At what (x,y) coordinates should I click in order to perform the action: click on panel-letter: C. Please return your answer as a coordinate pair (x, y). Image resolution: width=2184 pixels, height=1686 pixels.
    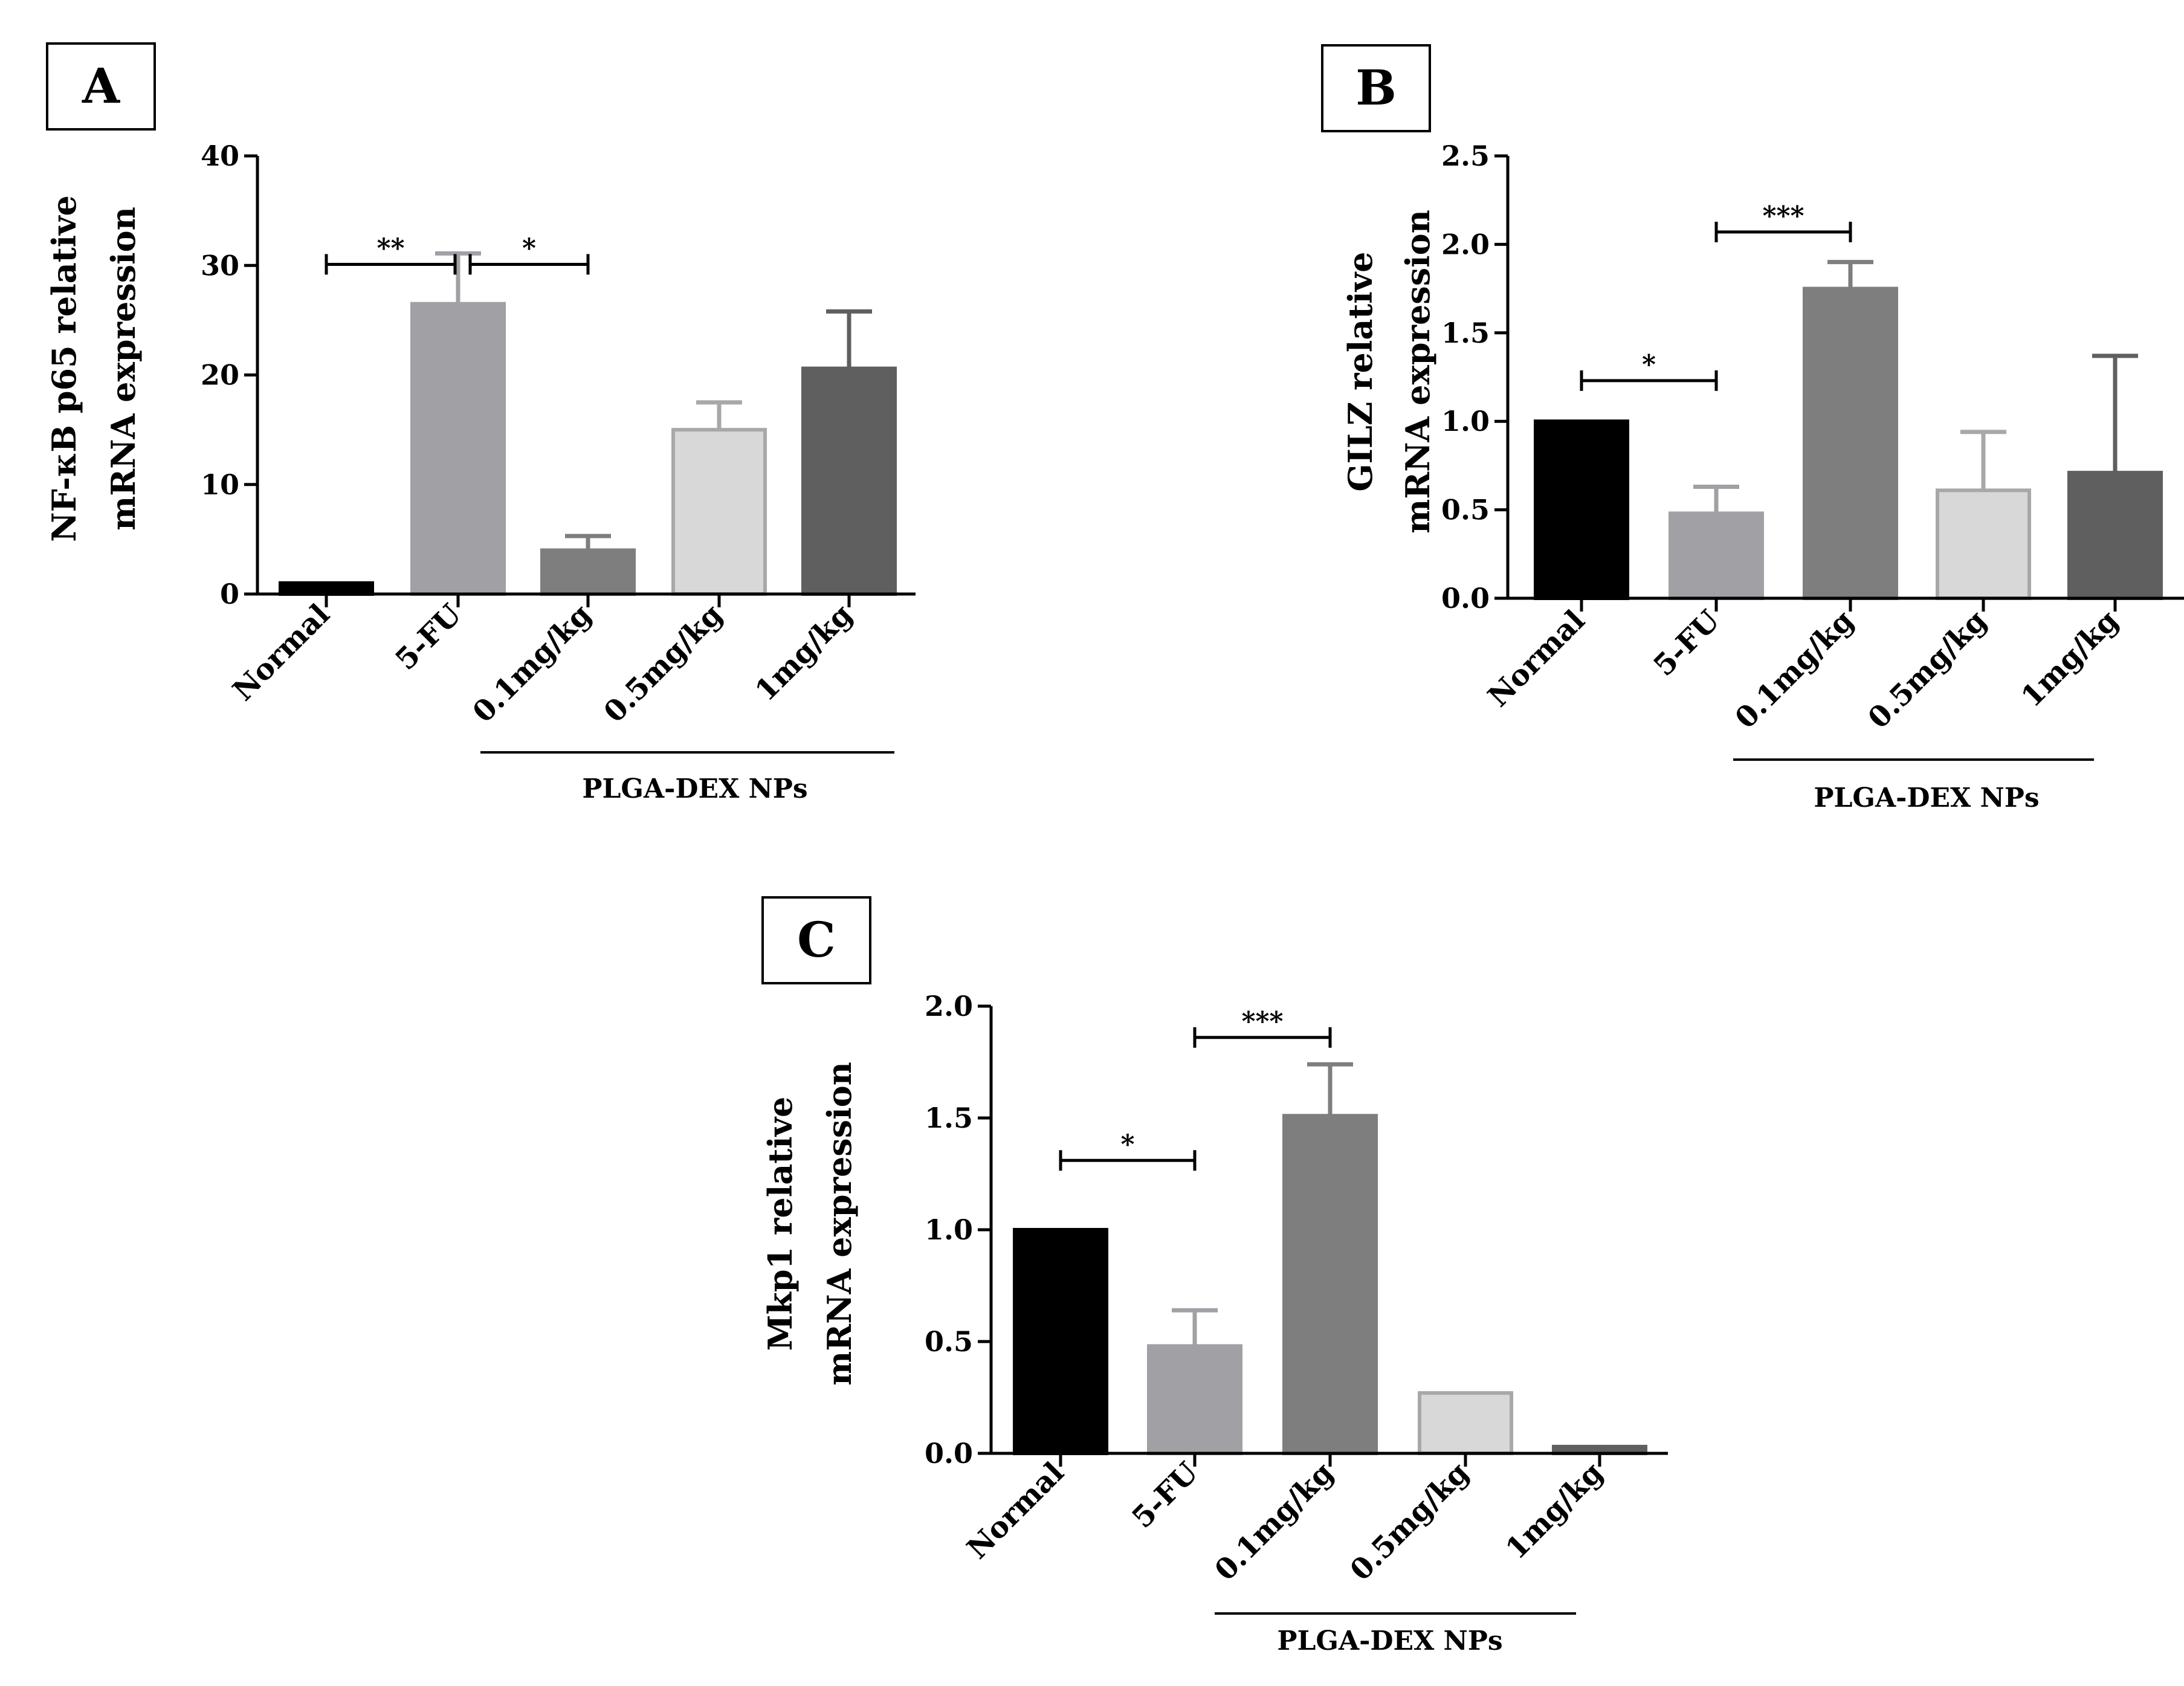
    Looking at the image, I should click on (816, 939).